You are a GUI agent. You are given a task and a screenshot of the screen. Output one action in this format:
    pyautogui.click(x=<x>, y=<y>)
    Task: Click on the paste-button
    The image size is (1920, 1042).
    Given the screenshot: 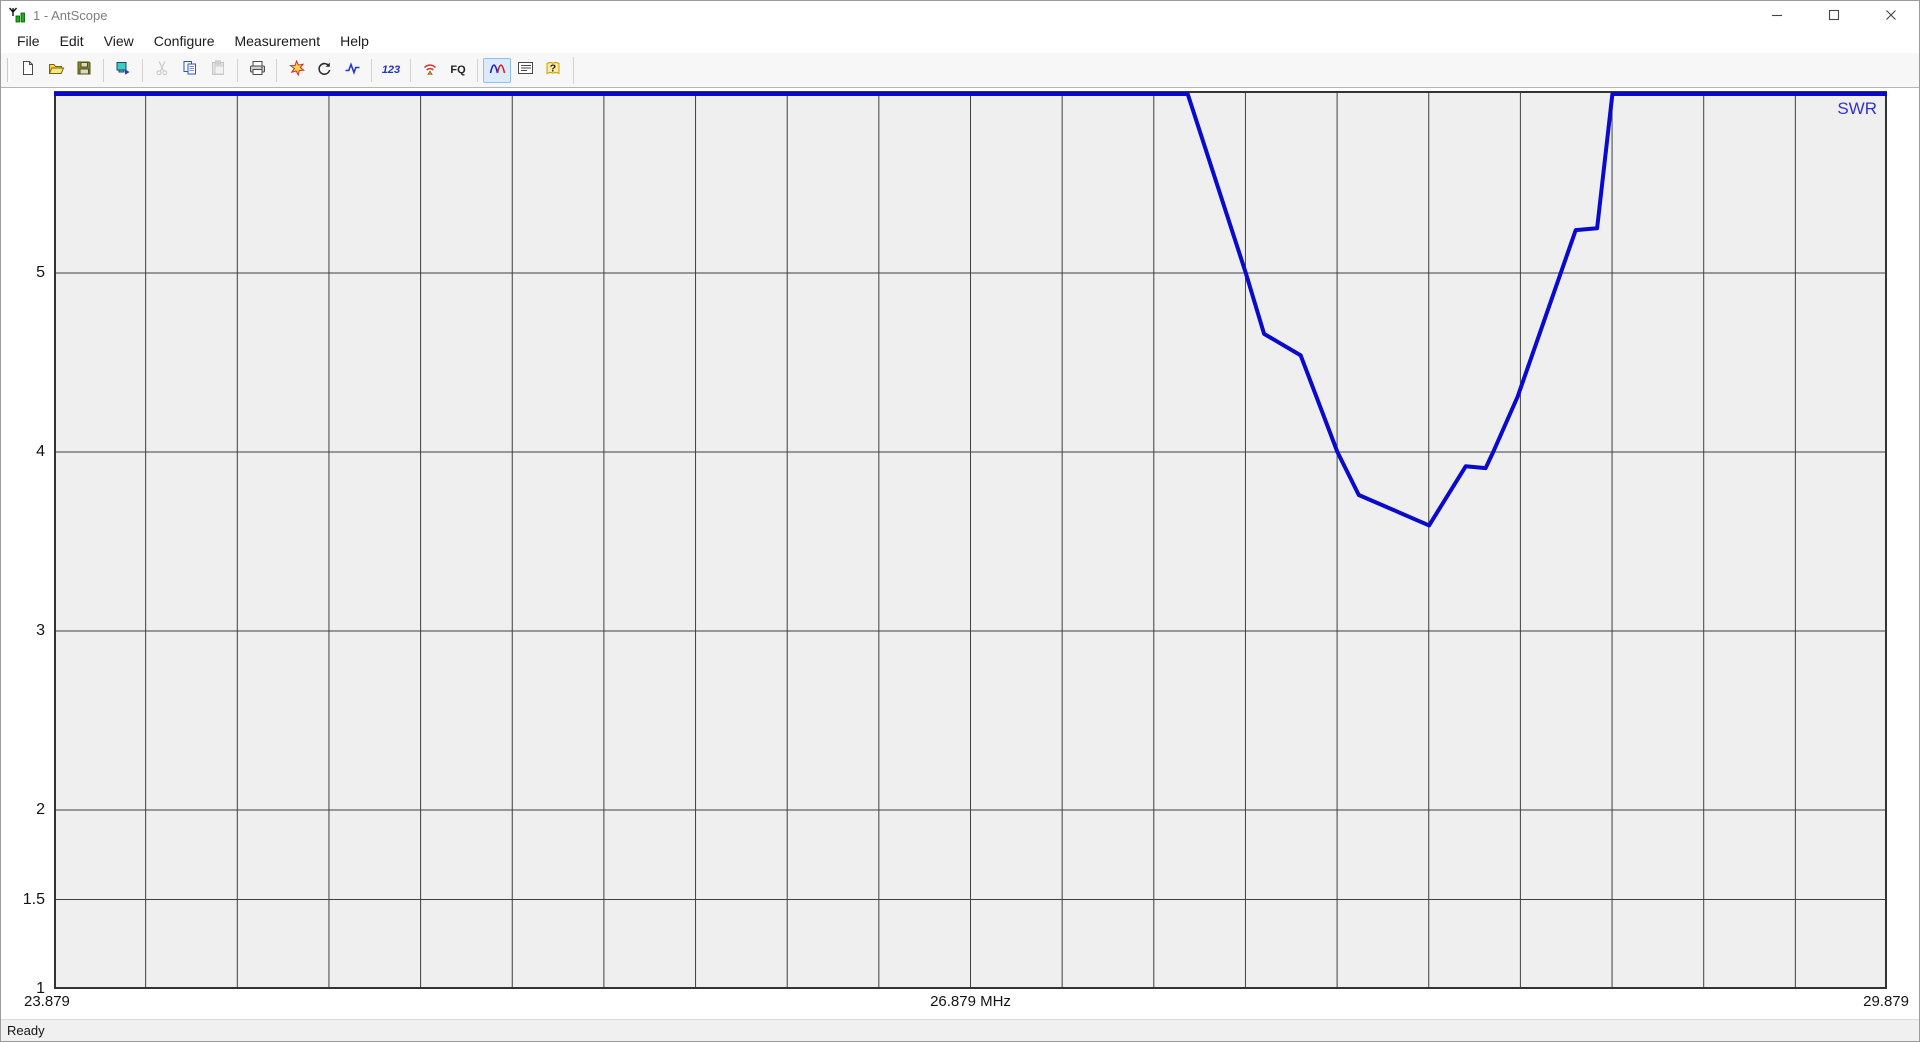 What is the action you would take?
    pyautogui.click(x=218, y=70)
    